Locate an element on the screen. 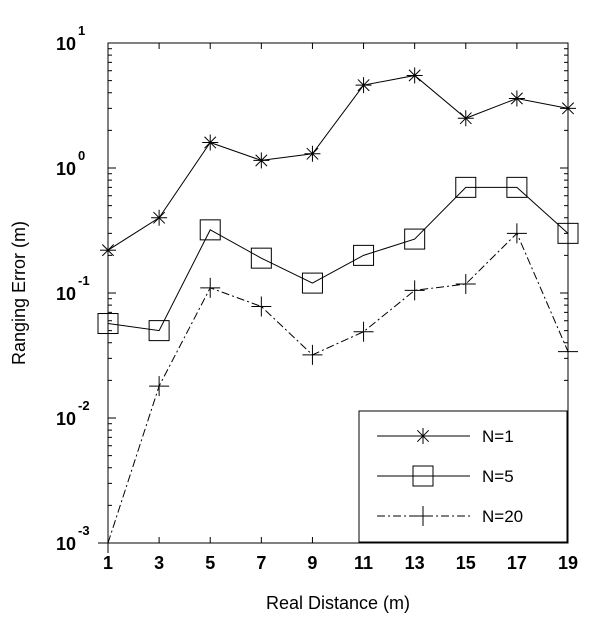 The width and height of the screenshot is (593, 622). x-tick-label: 5 is located at coordinates (210, 563).